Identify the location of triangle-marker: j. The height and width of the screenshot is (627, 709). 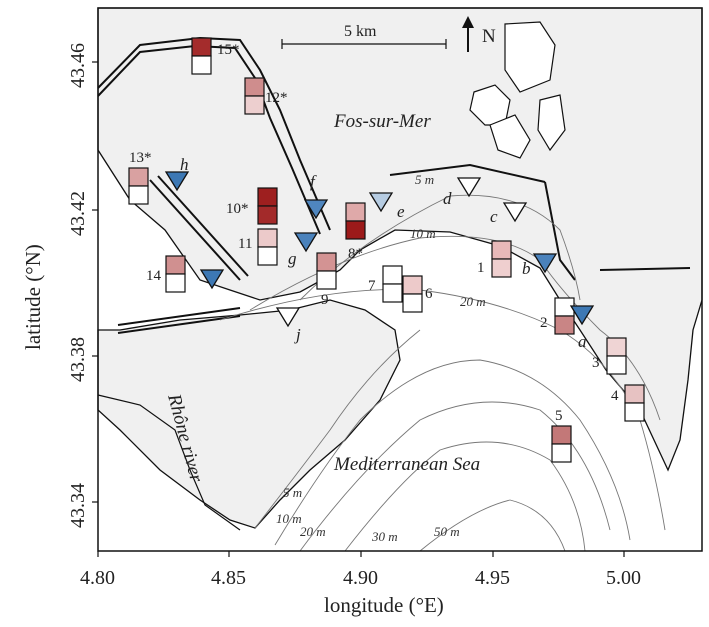
(288, 325).